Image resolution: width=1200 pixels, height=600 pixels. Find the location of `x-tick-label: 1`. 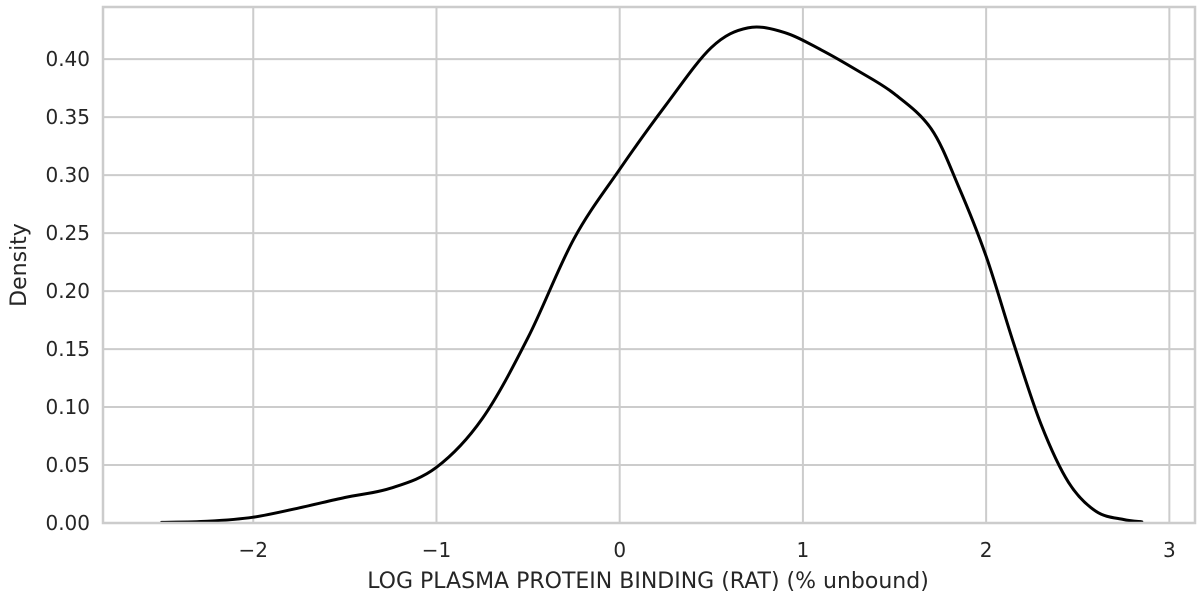

x-tick-label: 1 is located at coordinates (803, 550).